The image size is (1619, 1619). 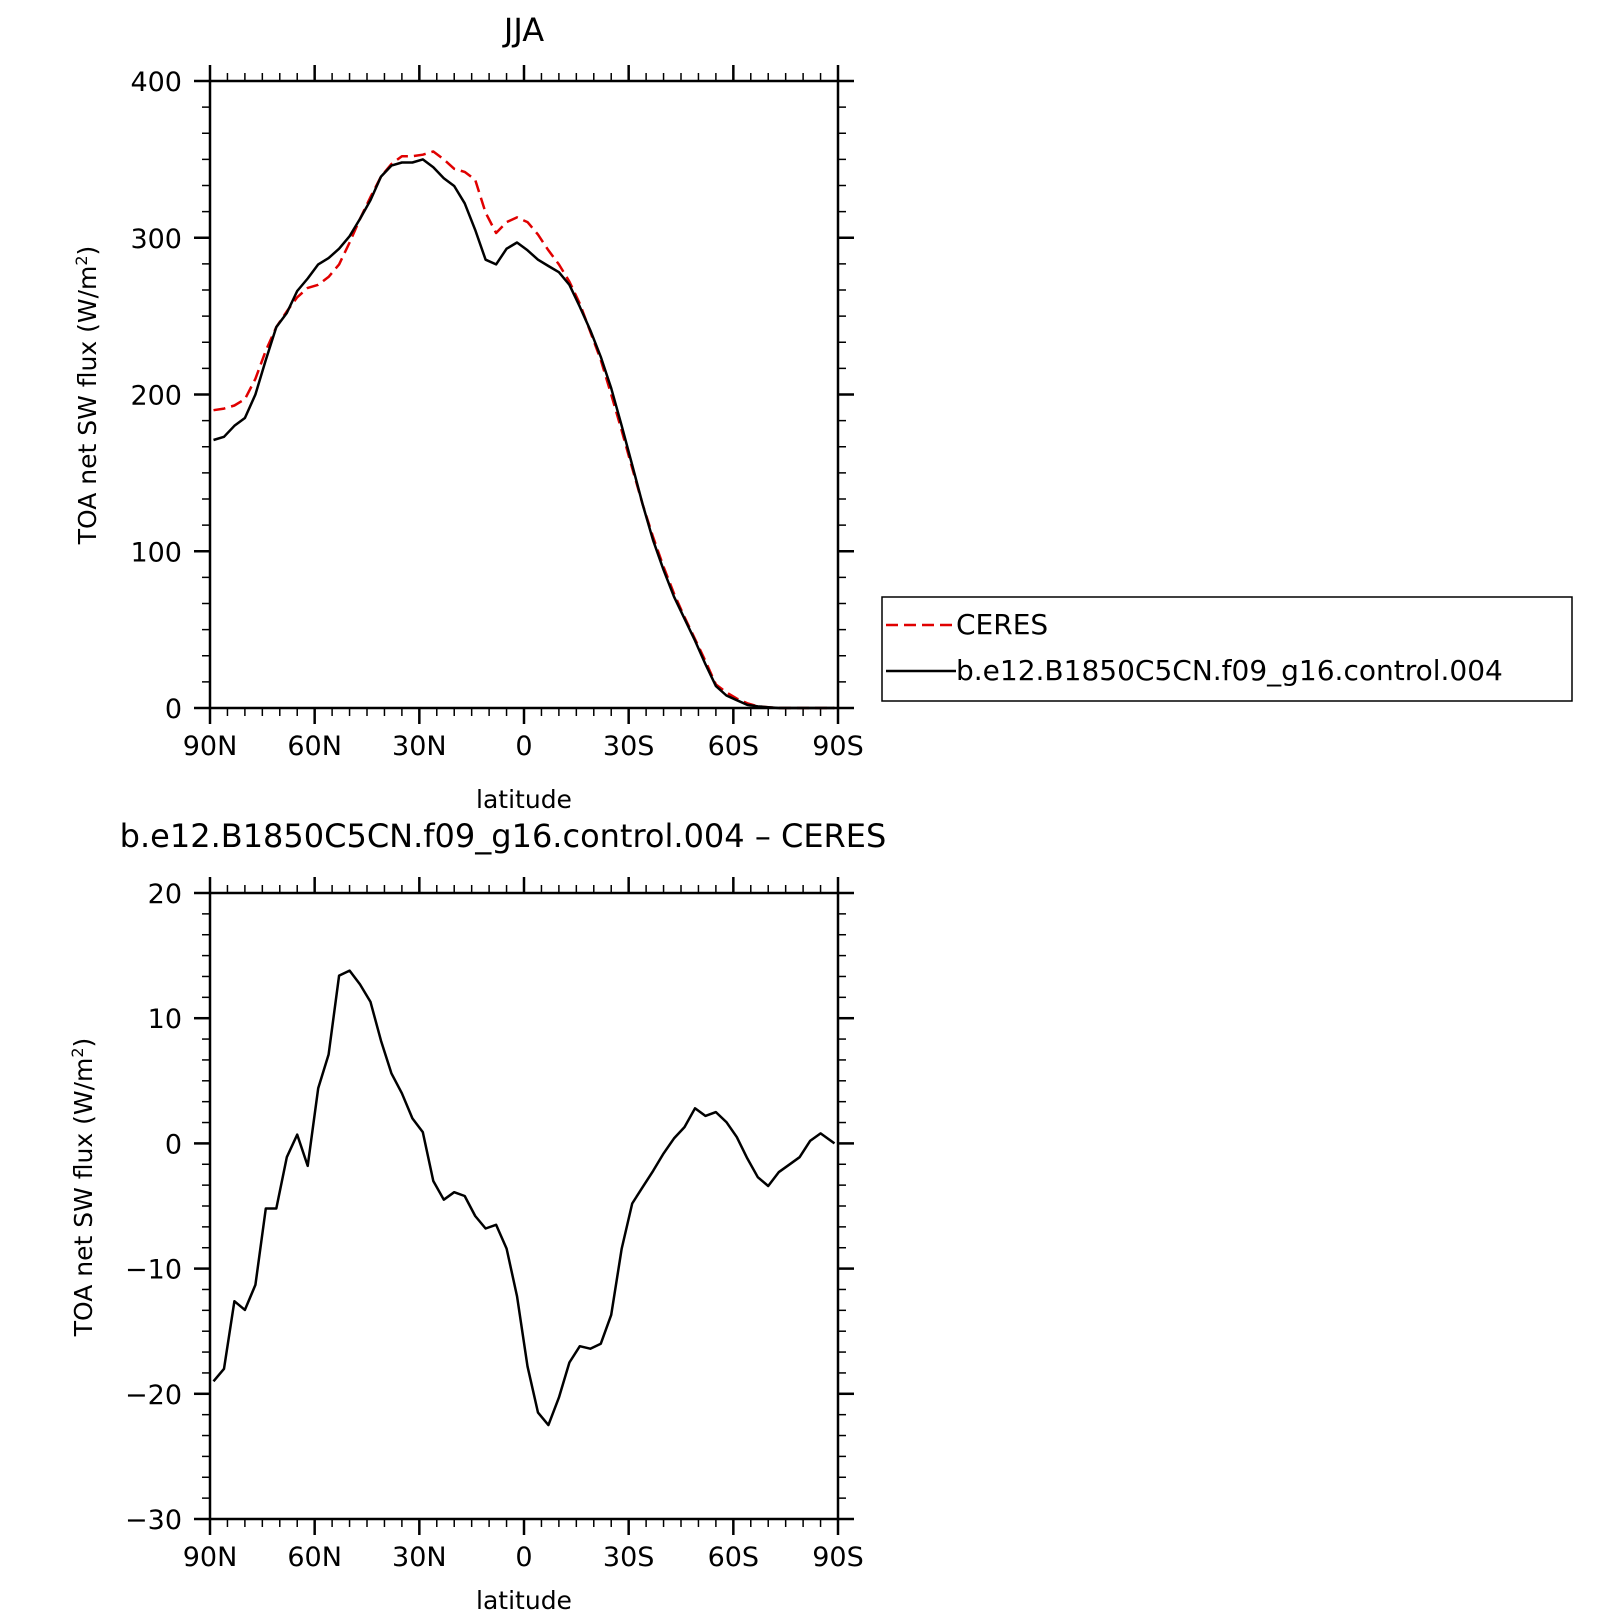 What do you see at coordinates (524, 434) in the screenshot?
I see `top-model-line` at bounding box center [524, 434].